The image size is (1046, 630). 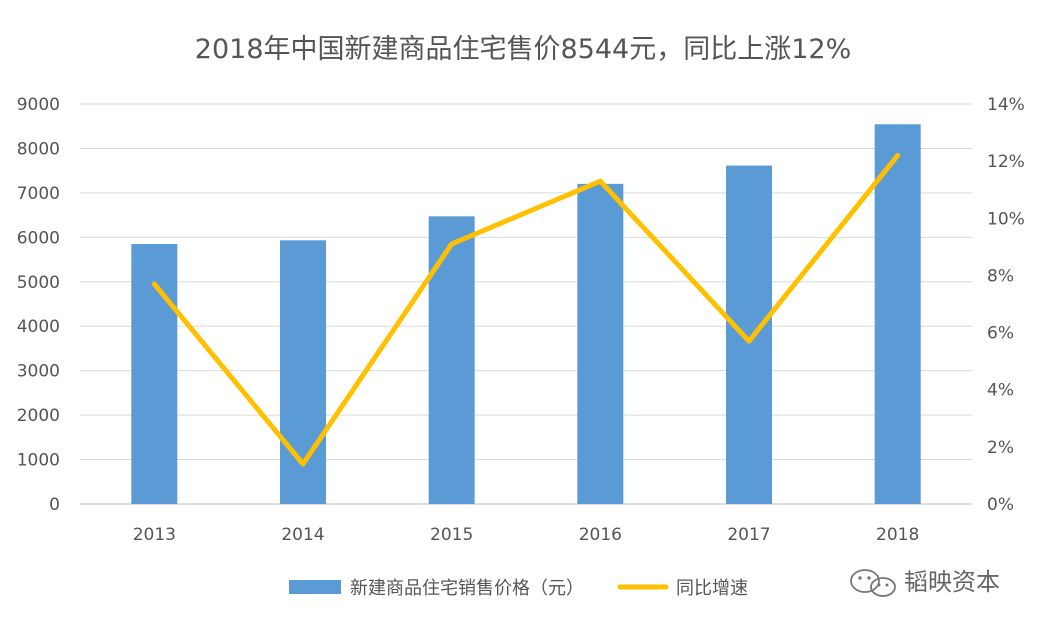 What do you see at coordinates (154, 535) in the screenshot?
I see `x-axis-tick-label: 2013` at bounding box center [154, 535].